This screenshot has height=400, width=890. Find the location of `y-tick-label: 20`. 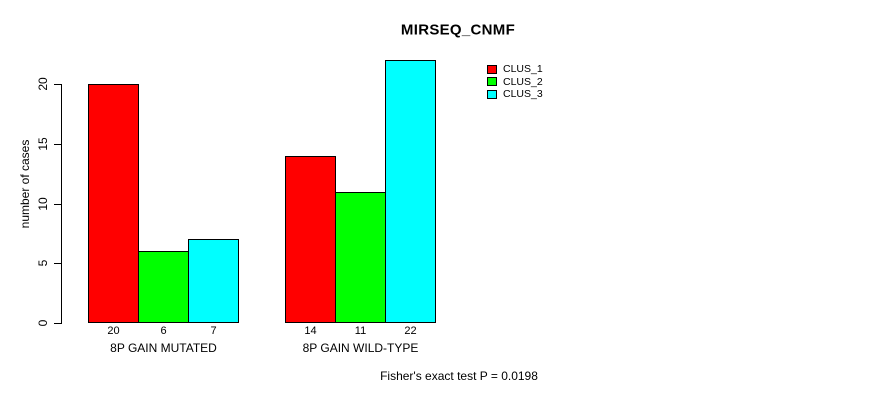

y-tick-label: 20 is located at coordinates (43, 84).